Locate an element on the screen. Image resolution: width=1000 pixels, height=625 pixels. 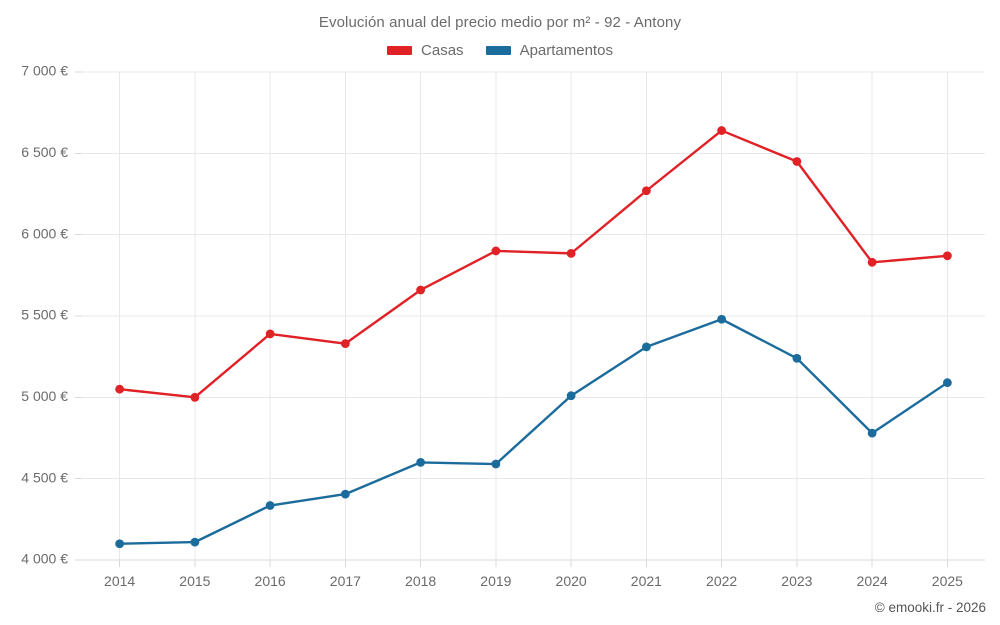
data-point-casas-2016 is located at coordinates (270, 334).